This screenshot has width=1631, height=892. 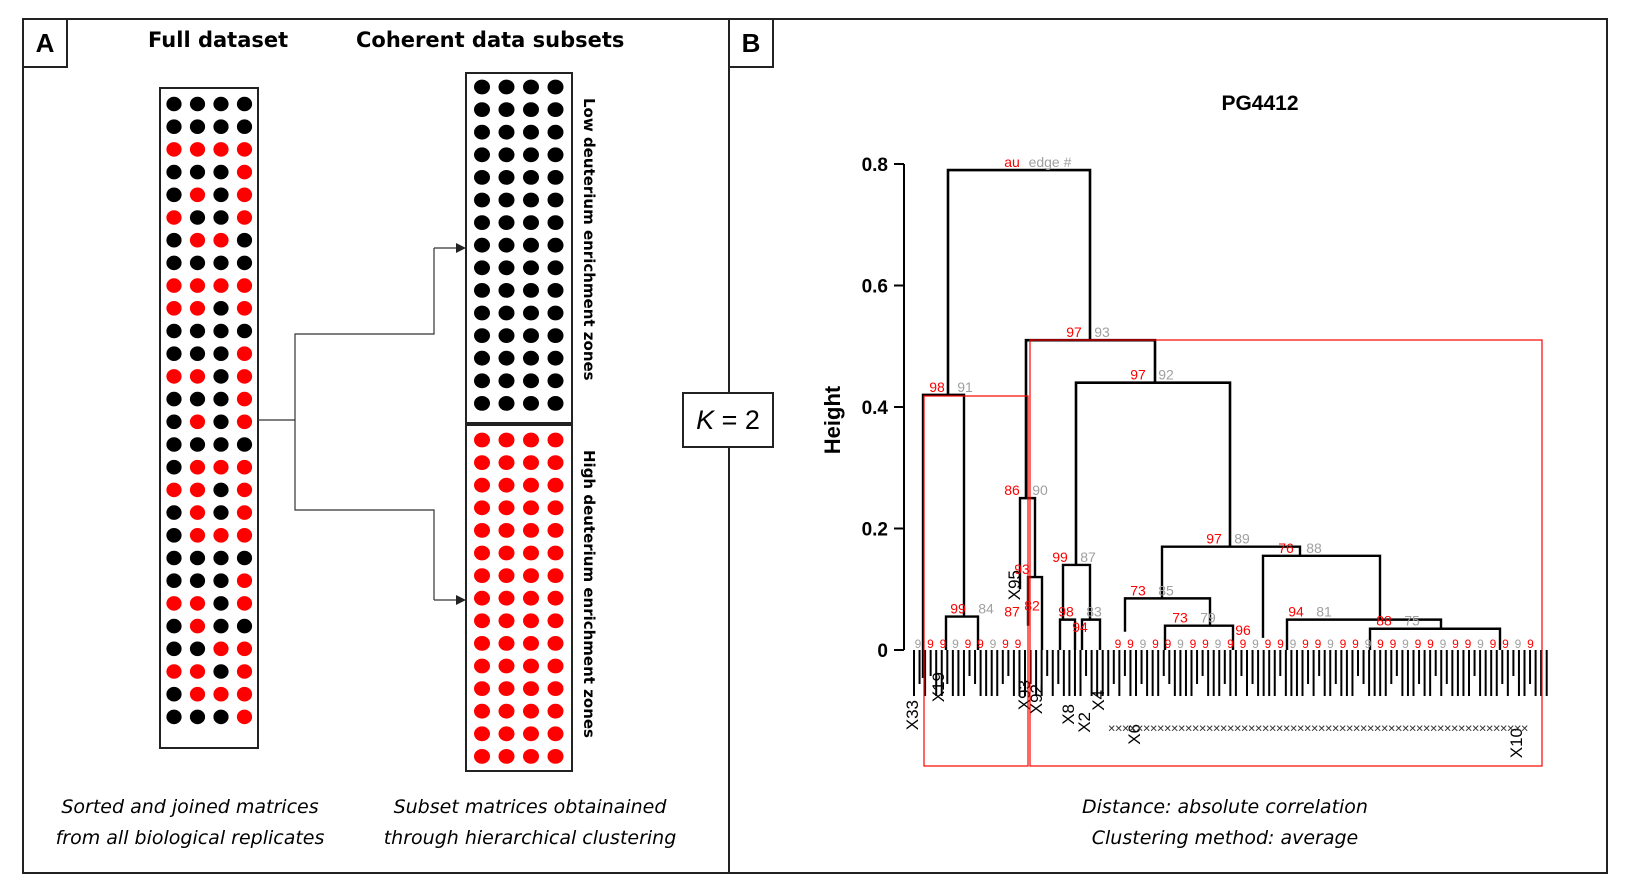 I want to click on high-subset-box, so click(x=519, y=598).